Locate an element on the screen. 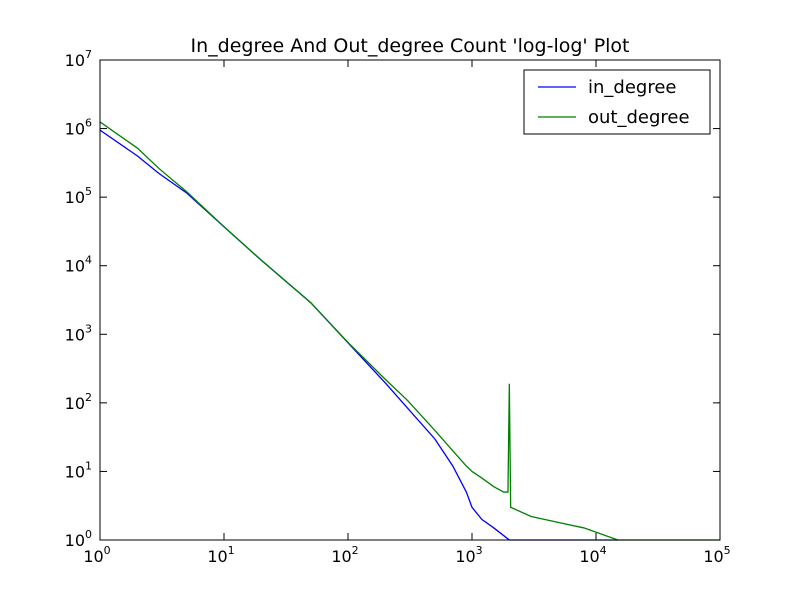  x-tick-label: 10⁴ is located at coordinates (592, 555).